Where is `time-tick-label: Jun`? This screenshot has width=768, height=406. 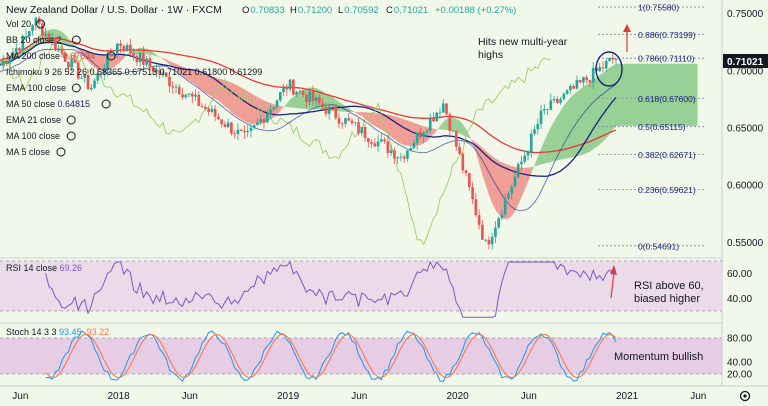
time-tick-label: Jun is located at coordinates (190, 396).